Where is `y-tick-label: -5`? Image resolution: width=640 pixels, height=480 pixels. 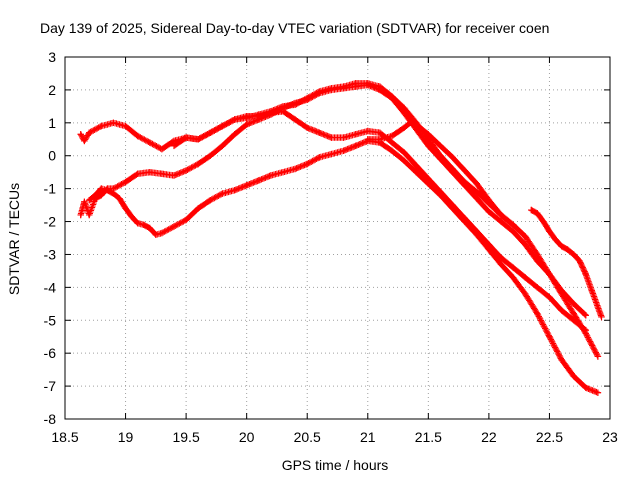 y-tick-label: -5 is located at coordinates (50, 320).